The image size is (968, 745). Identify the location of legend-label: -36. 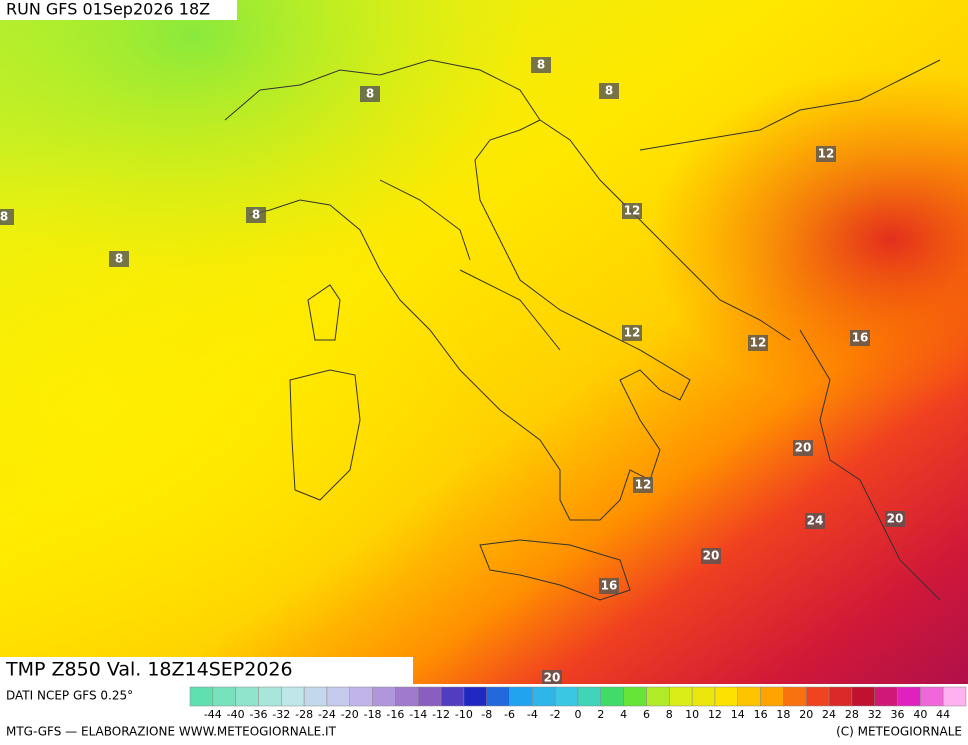
(258, 714).